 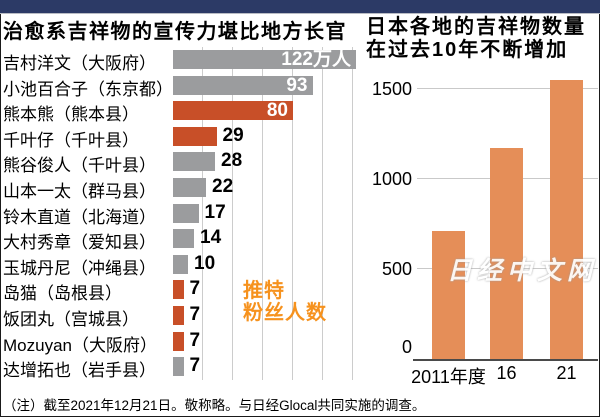 I want to click on bar-value-label: 14, so click(x=211, y=238).